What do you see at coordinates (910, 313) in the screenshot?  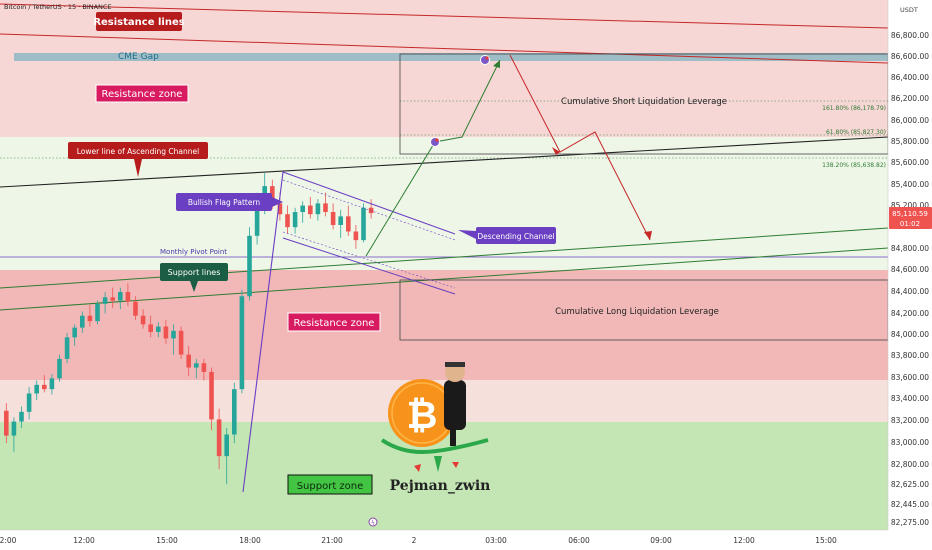 I see `price-tick-label: 84,200.00` at bounding box center [910, 313].